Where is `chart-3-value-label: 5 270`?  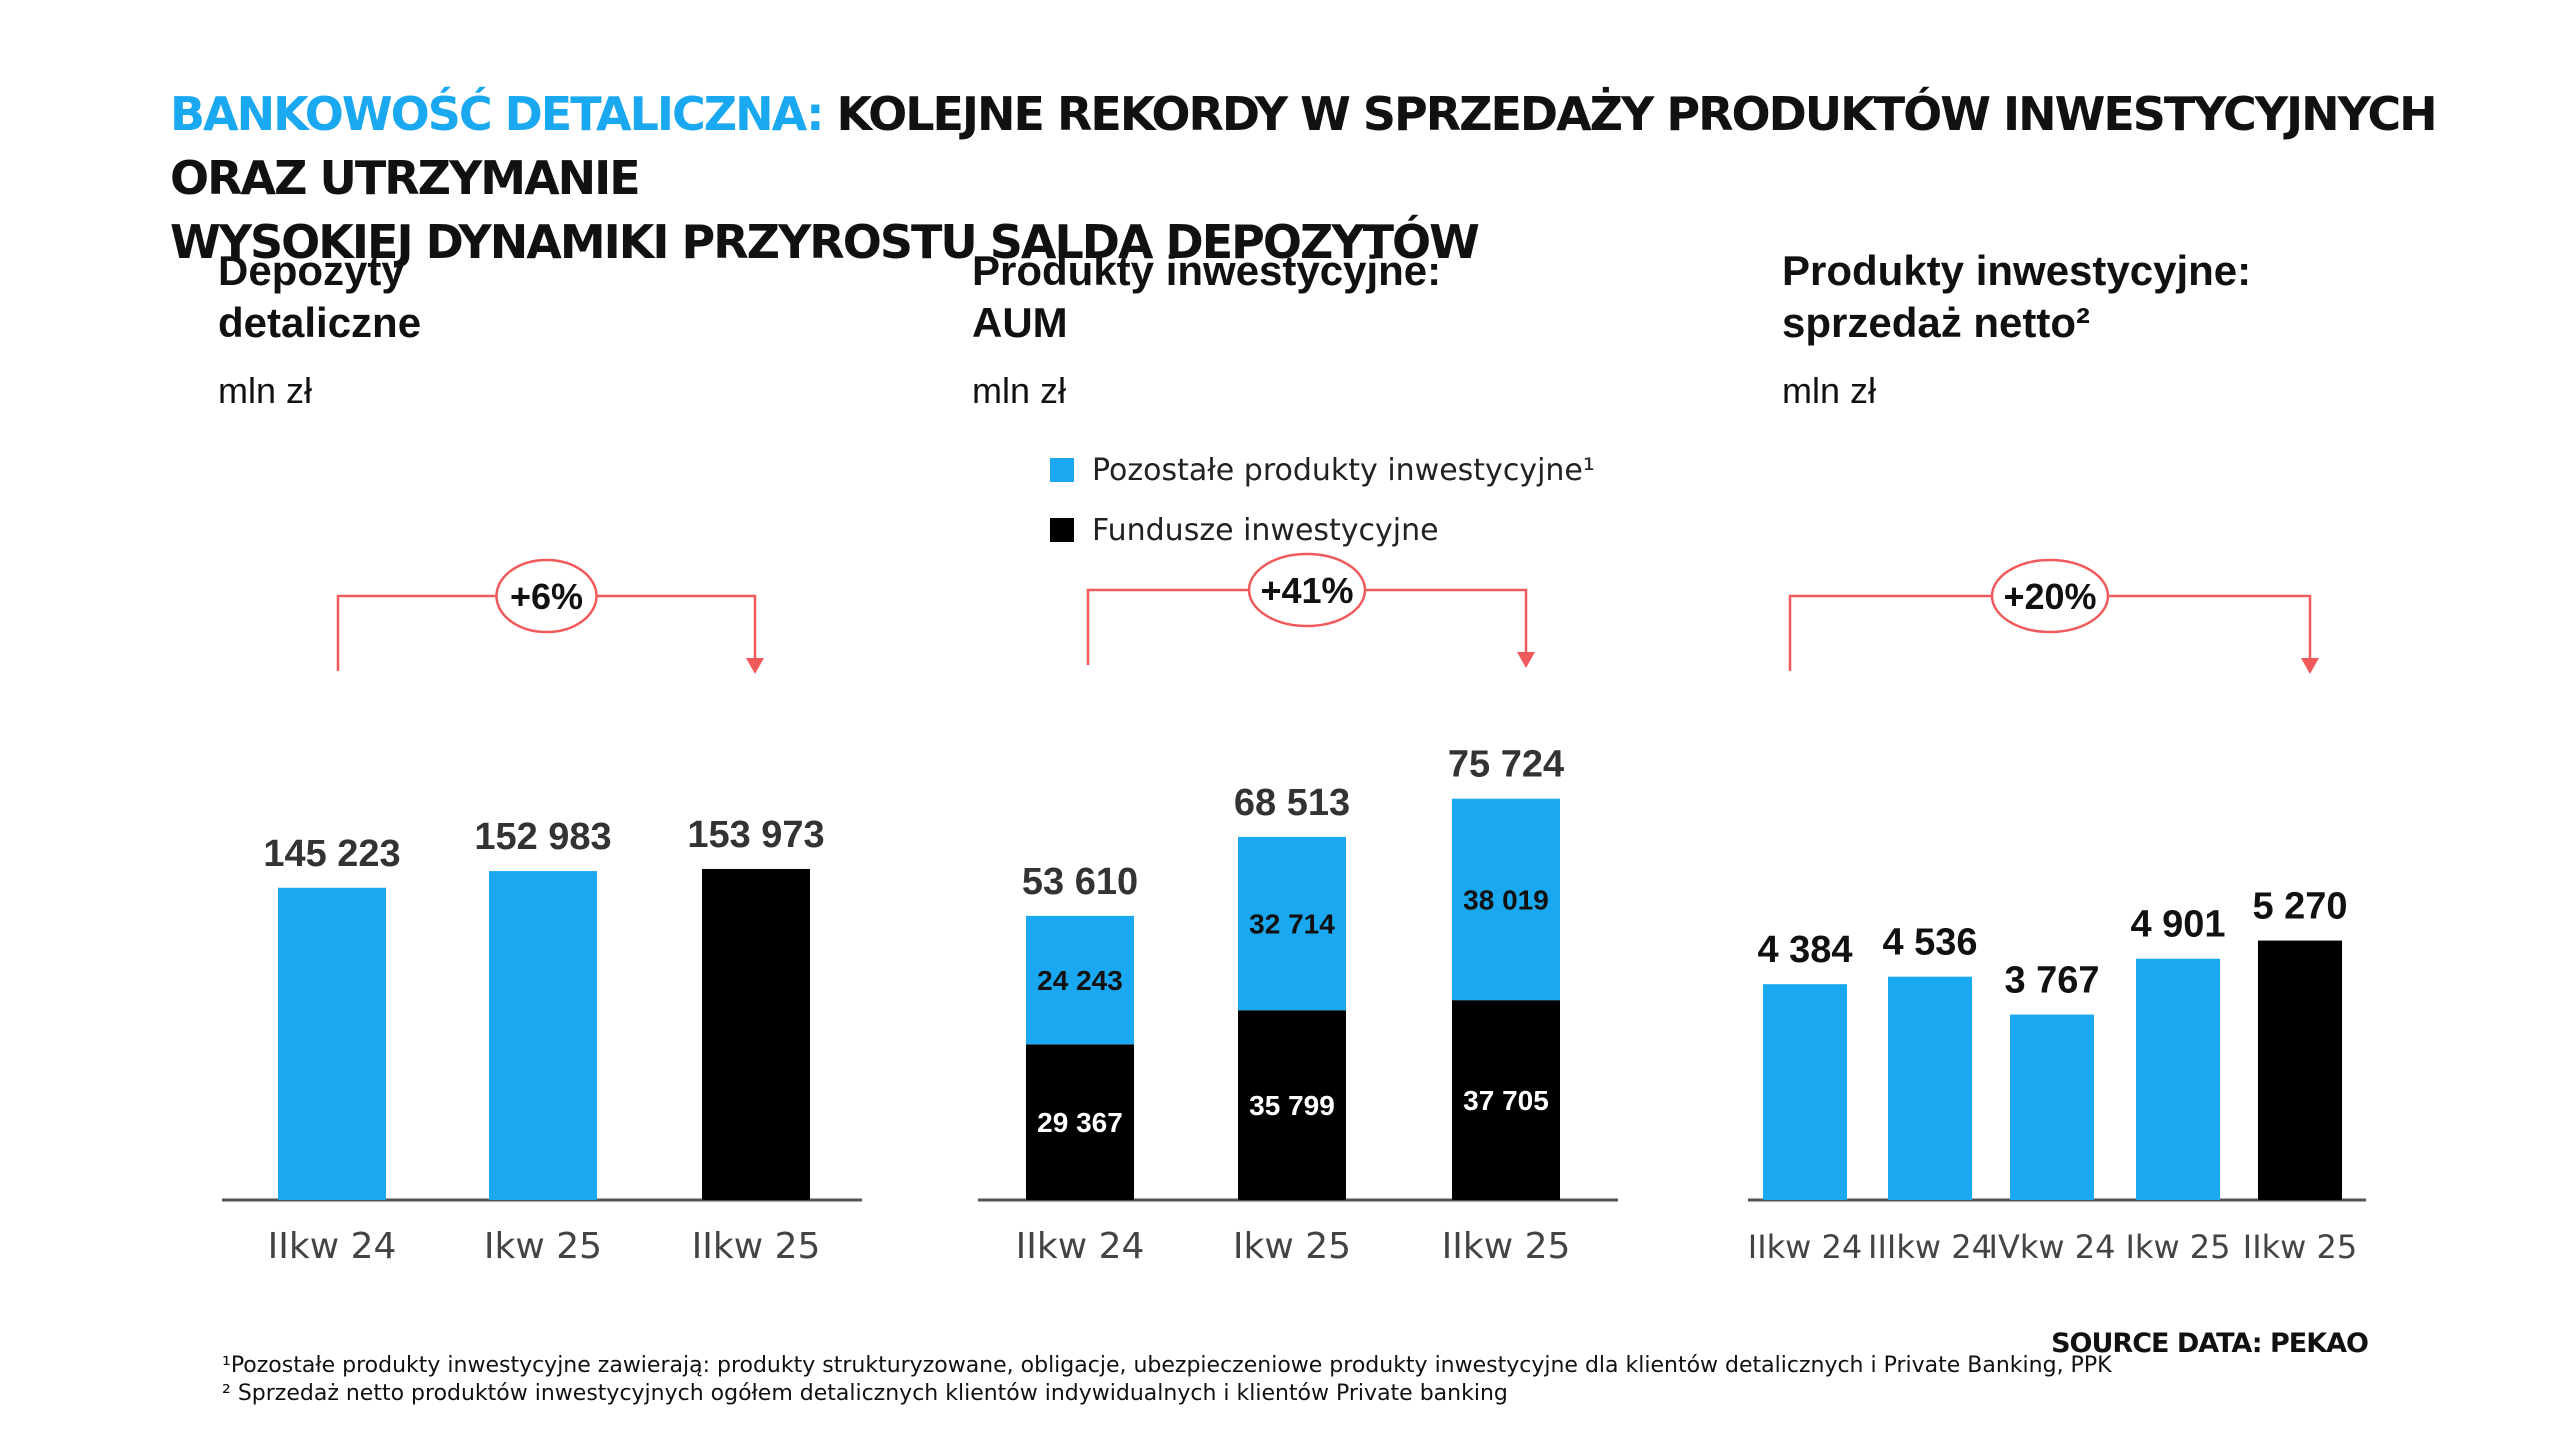
chart-3-value-label: 5 270 is located at coordinates (2299, 907).